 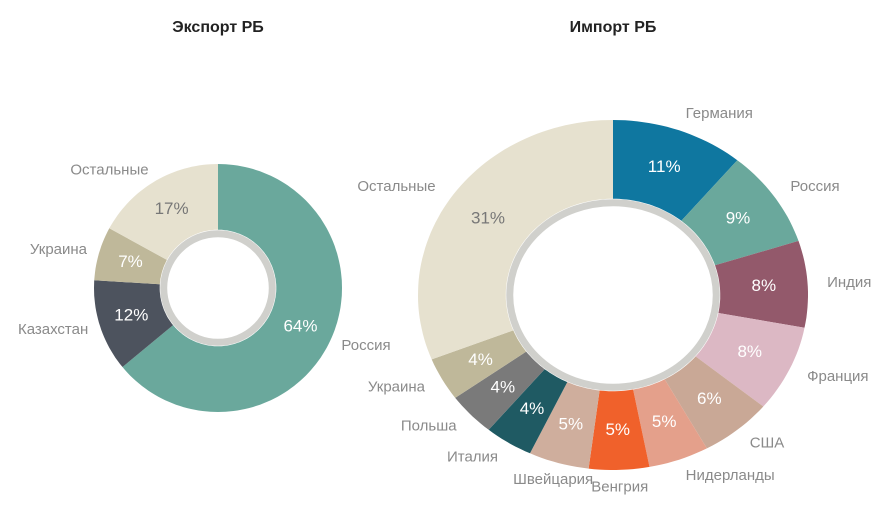 I want to click on category-label: Германия, so click(x=719, y=113).